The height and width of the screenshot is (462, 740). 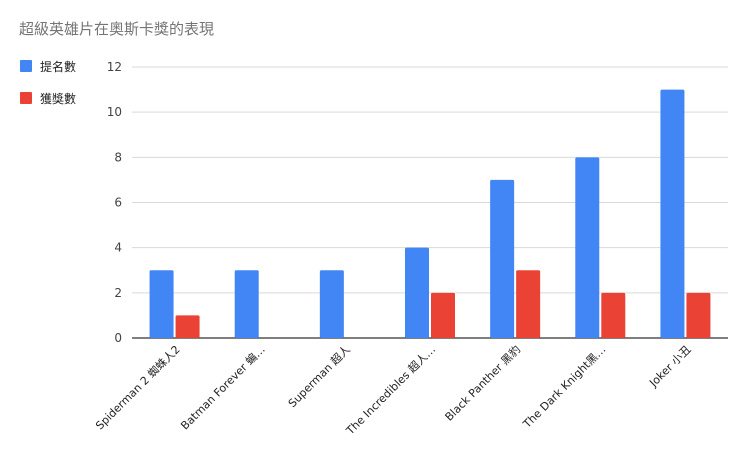 What do you see at coordinates (669, 366) in the screenshot?
I see `x-category-label: Joker 小丑` at bounding box center [669, 366].